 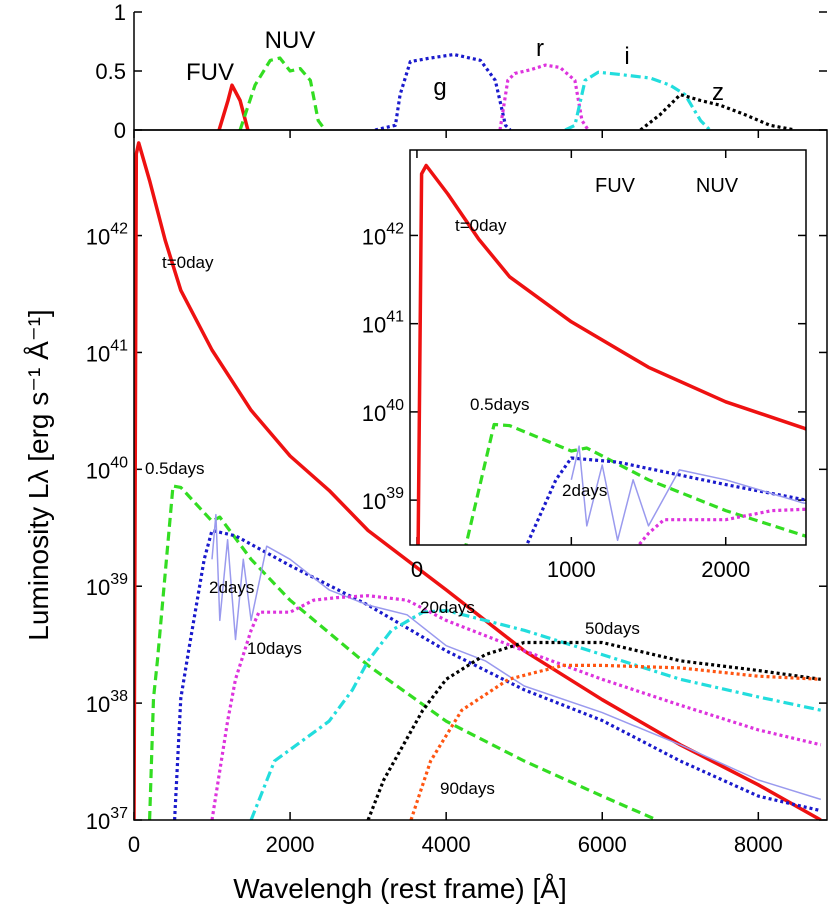 What do you see at coordinates (758, 844) in the screenshot?
I see `x-tick-label: 8000` at bounding box center [758, 844].